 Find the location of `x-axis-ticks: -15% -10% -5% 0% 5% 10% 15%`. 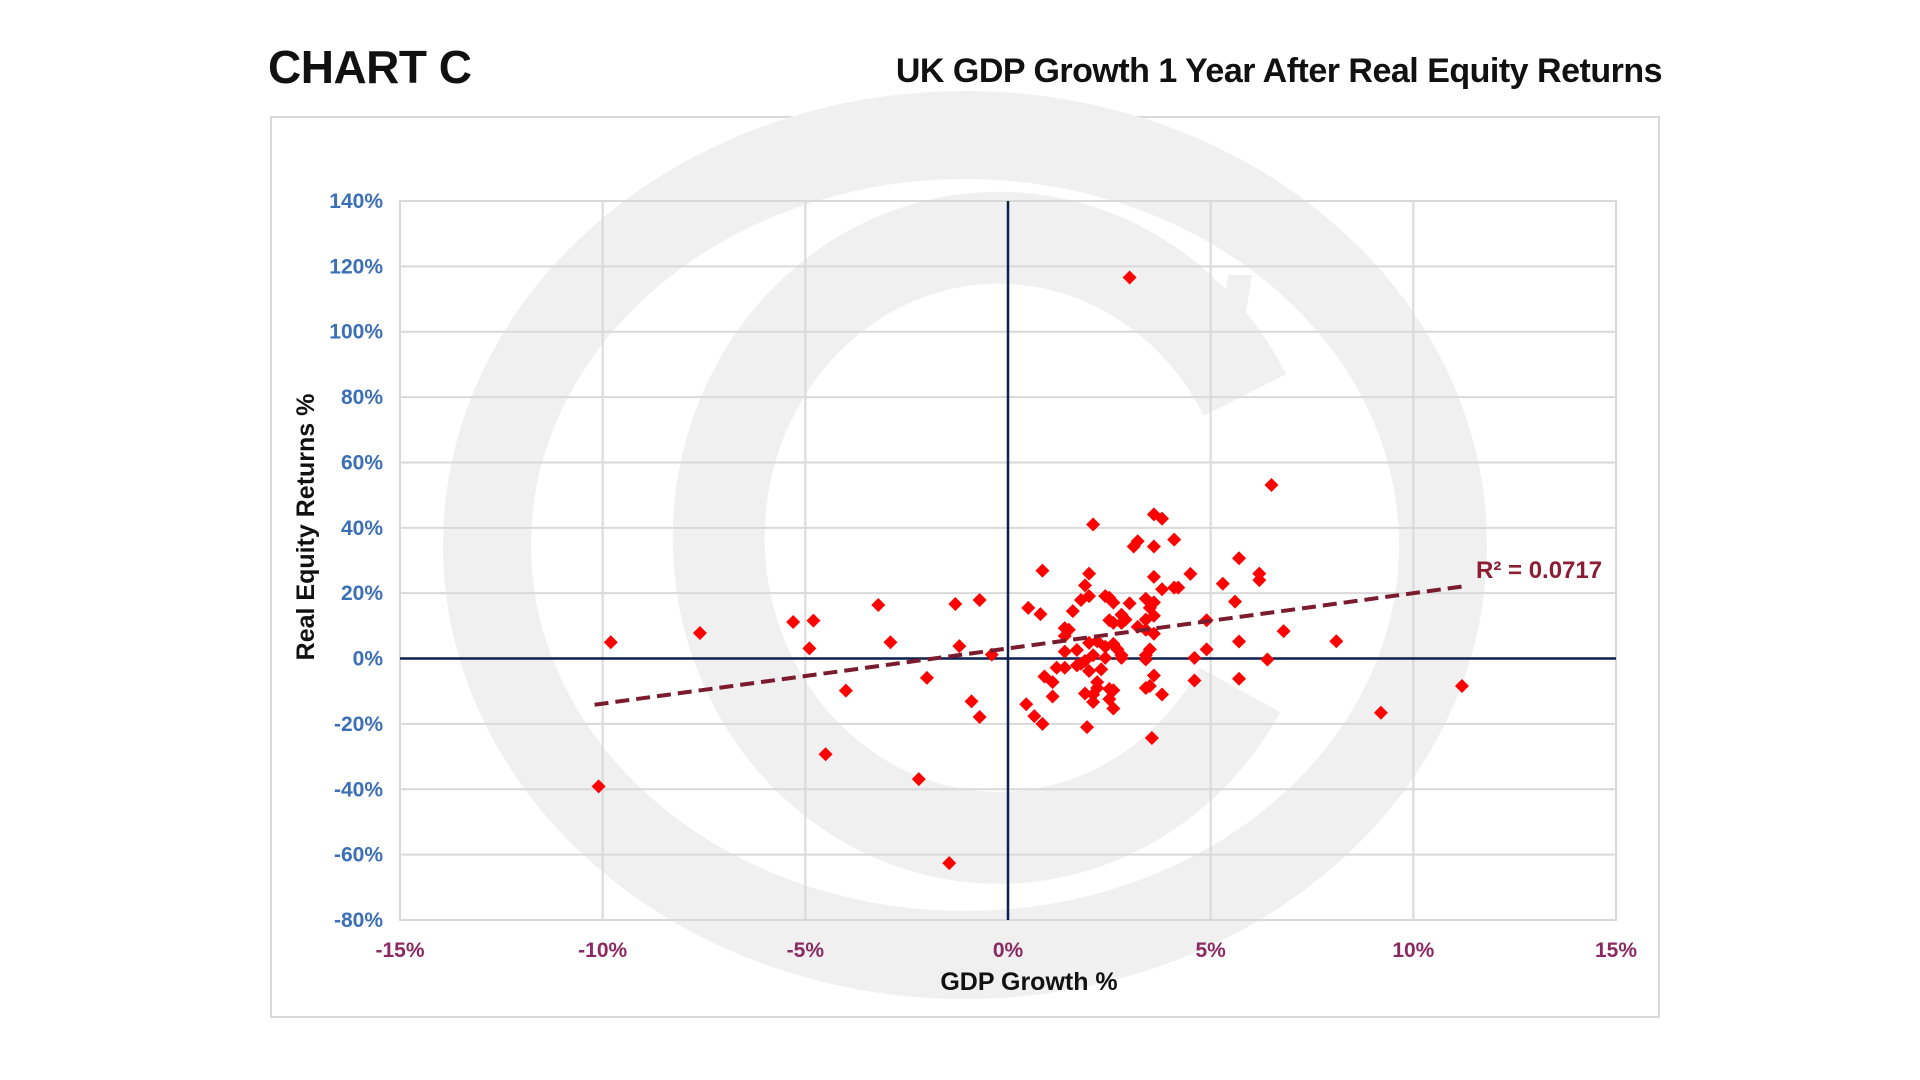

x-axis-ticks: -15% -10% -5% 0% 5% 10% 15% is located at coordinates (1006, 950).